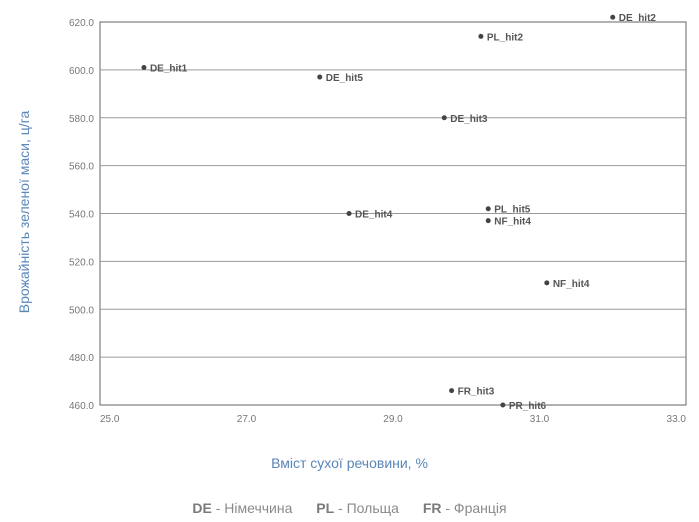 The image size is (699, 522). Describe the element at coordinates (81, 262) in the screenshot. I see `y-tick-label: 520.0` at that location.